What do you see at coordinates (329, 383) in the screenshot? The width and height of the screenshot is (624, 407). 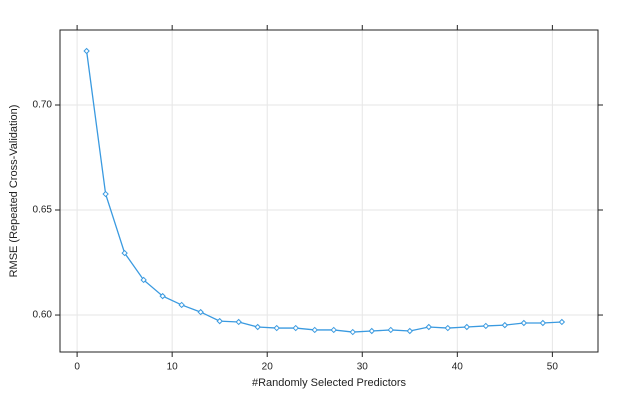 I see `x-axis-label: #Randomly Selected Predictors` at bounding box center [329, 383].